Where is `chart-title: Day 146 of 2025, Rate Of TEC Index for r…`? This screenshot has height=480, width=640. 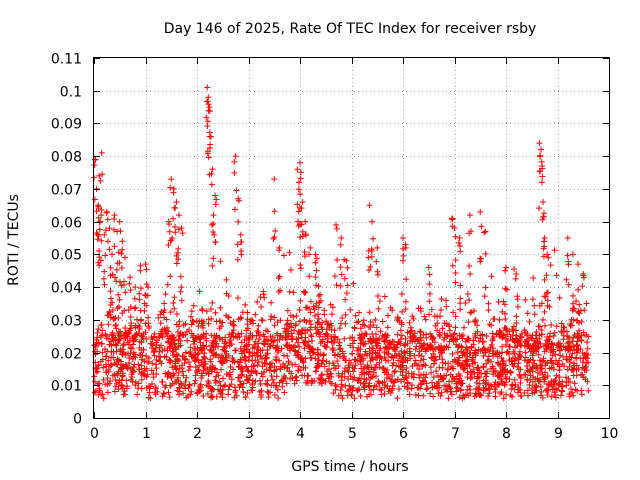 chart-title: Day 146 of 2025, Rate Of TEC Index for r… is located at coordinates (350, 29).